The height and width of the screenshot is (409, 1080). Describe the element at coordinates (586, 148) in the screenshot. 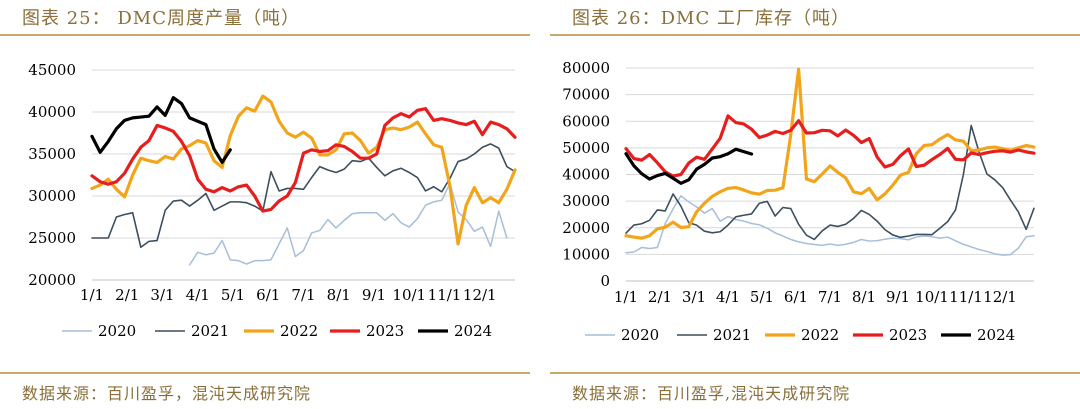

I see `y-tick-label: 50000` at that location.